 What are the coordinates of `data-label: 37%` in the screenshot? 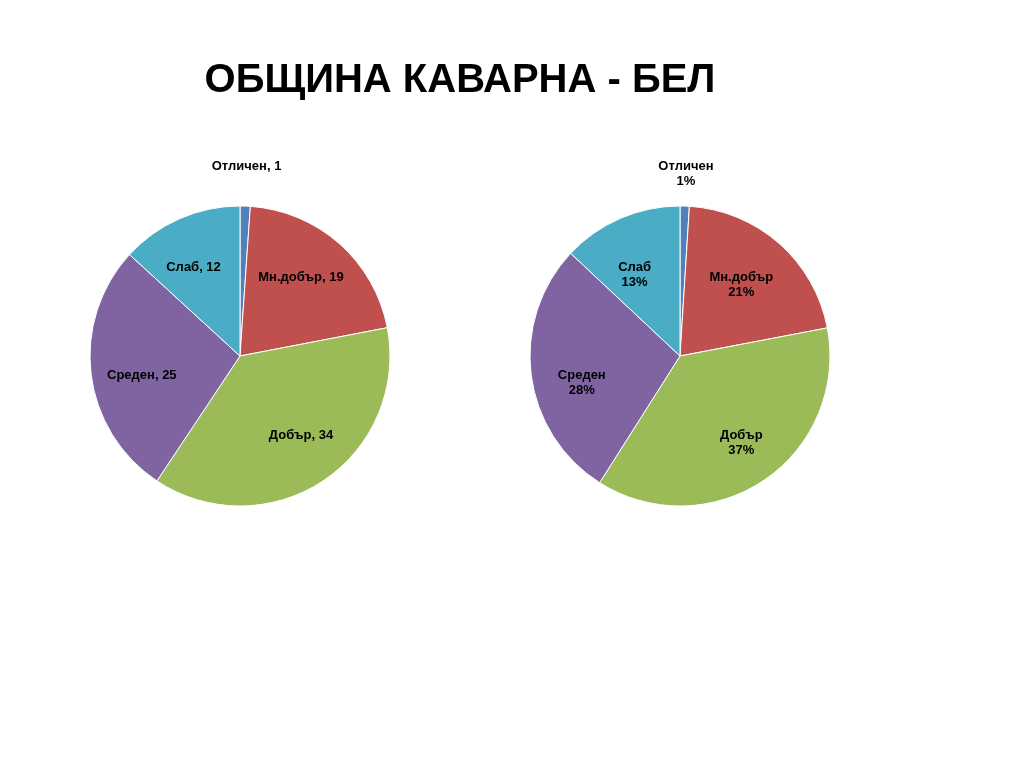 It's located at (741, 450).